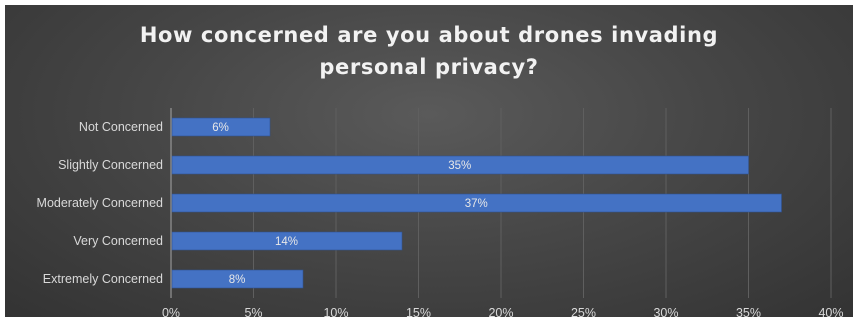 Image resolution: width=858 pixels, height=327 pixels. Describe the element at coordinates (429, 67) in the screenshot. I see `chart-title-line-2: personal privacy?` at that location.